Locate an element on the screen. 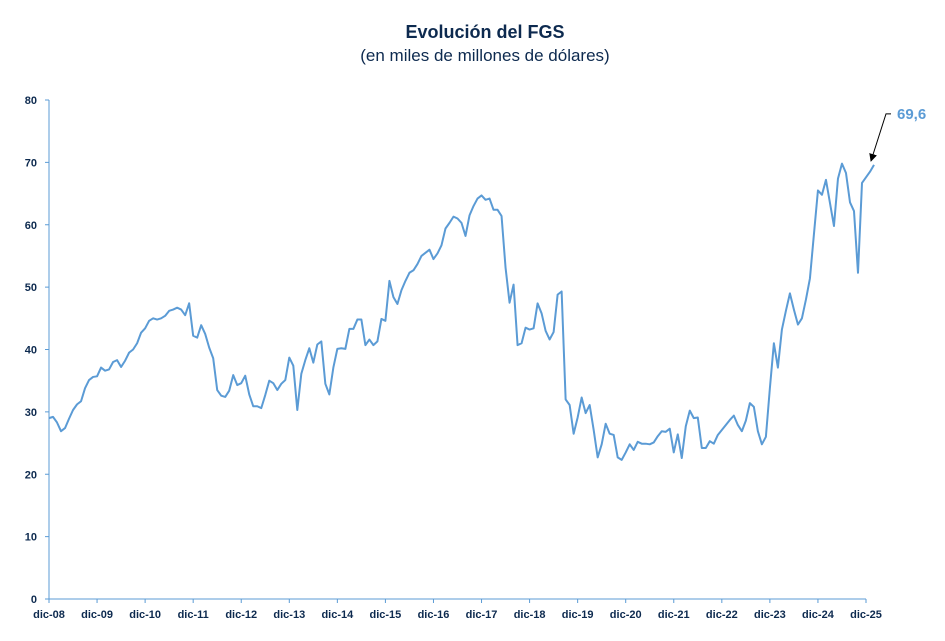 This screenshot has height=641, width=945. x-tick-label: dic-11 is located at coordinates (193, 615).